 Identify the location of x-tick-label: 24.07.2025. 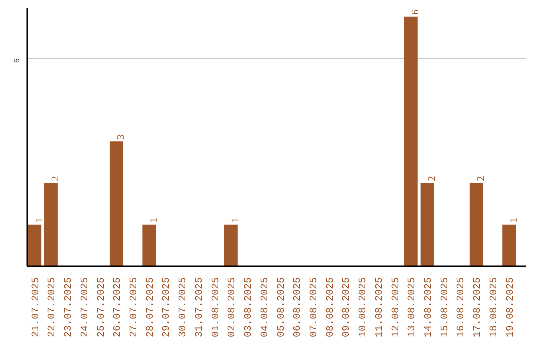
(86, 307).